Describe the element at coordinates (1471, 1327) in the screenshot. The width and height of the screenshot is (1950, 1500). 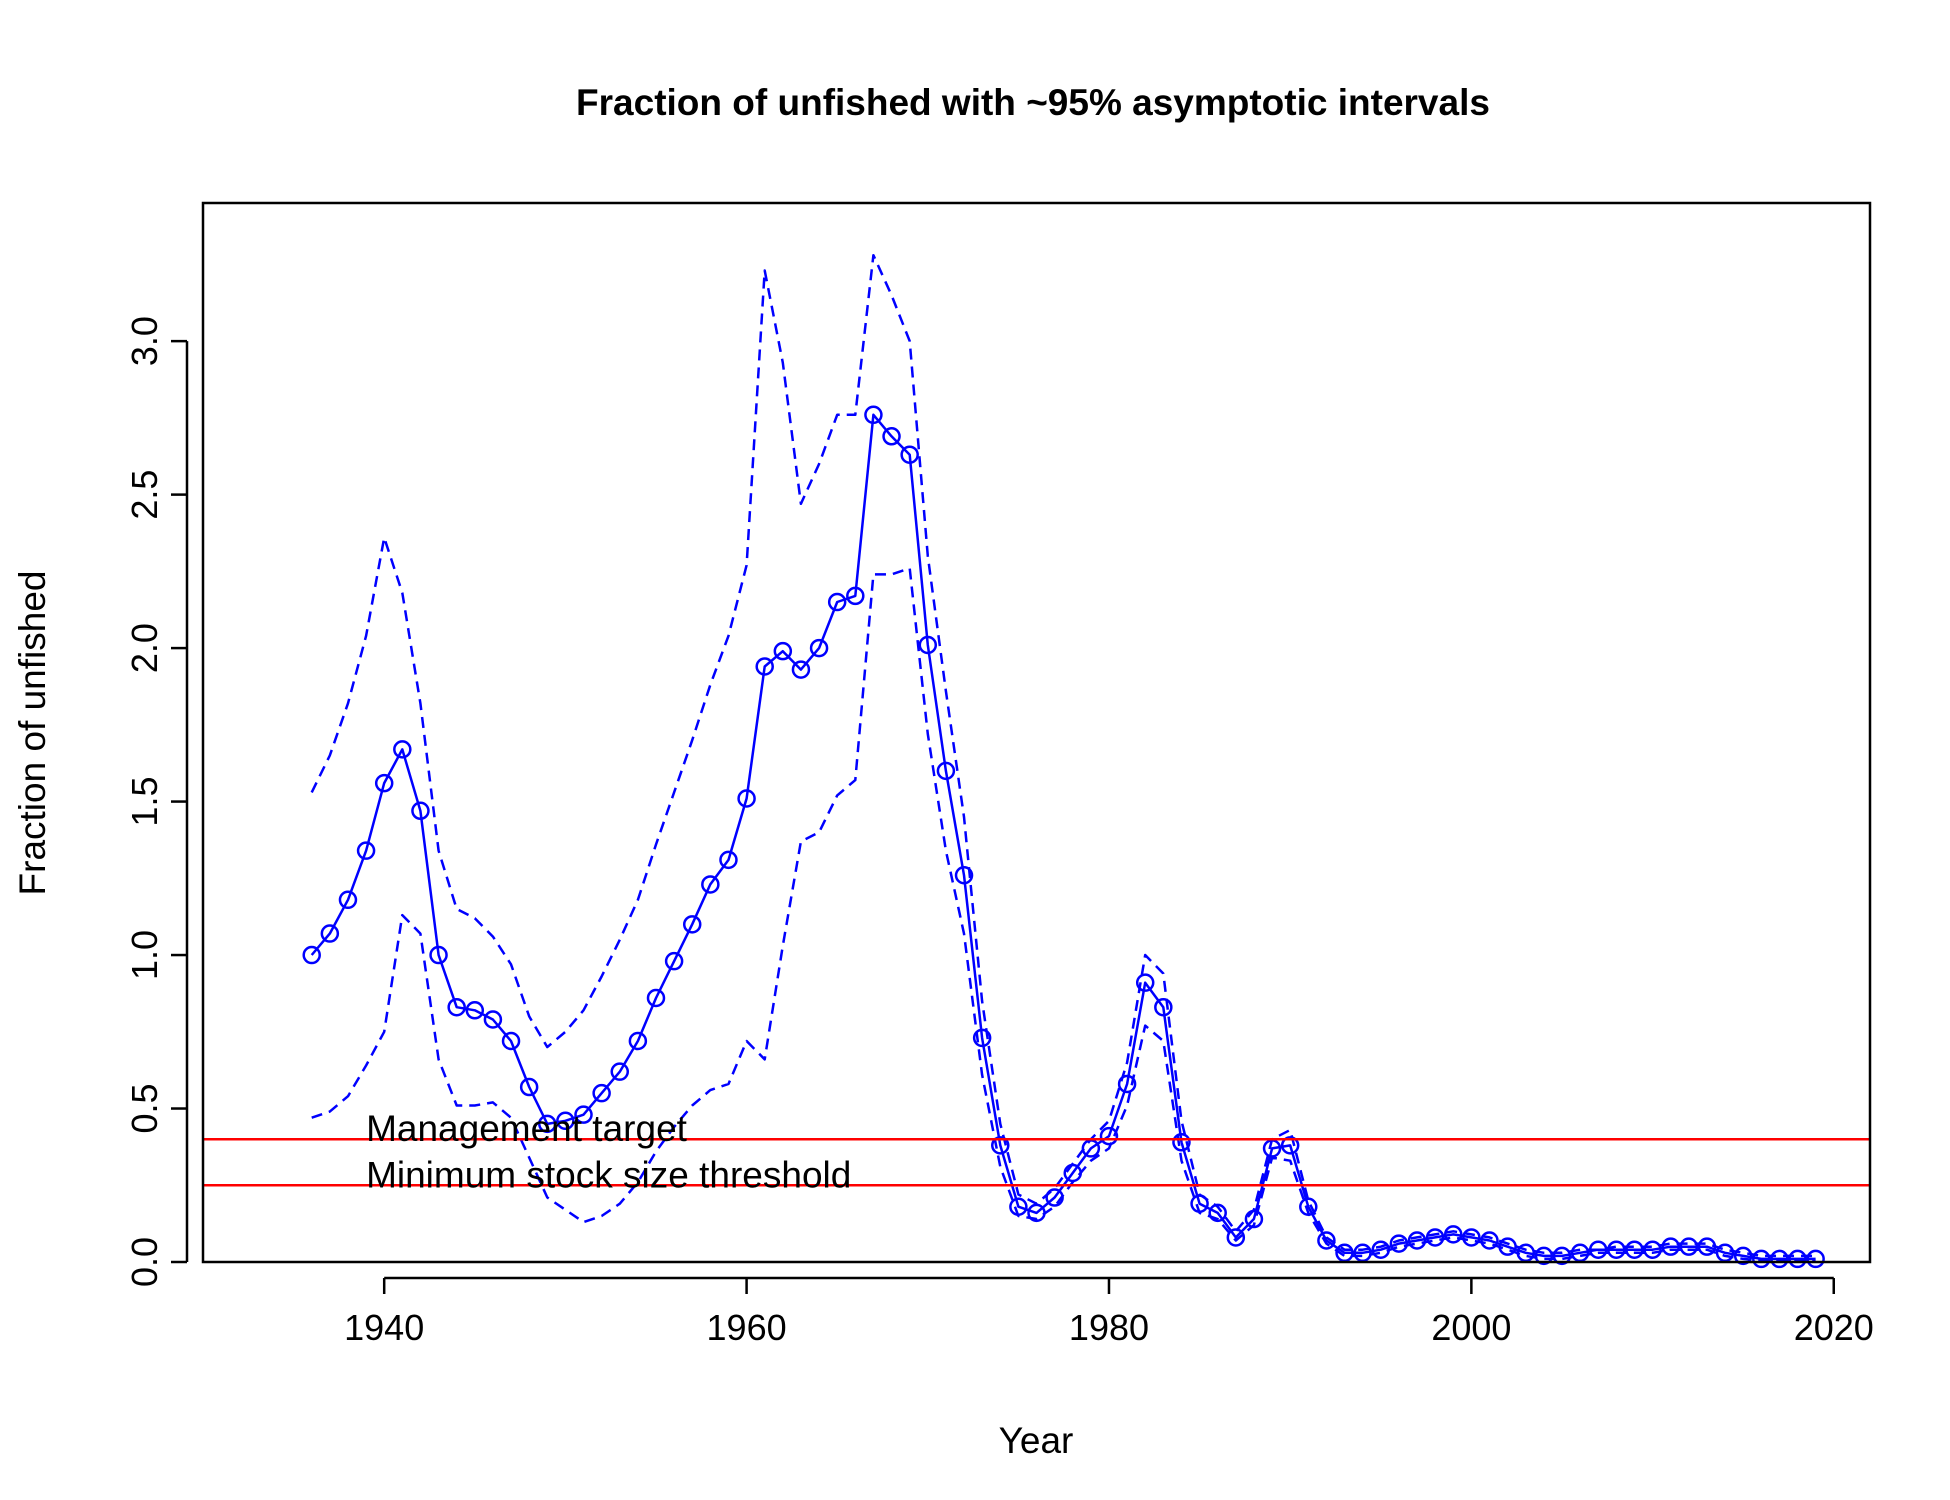
I see `x-tick-label: 2000` at that location.